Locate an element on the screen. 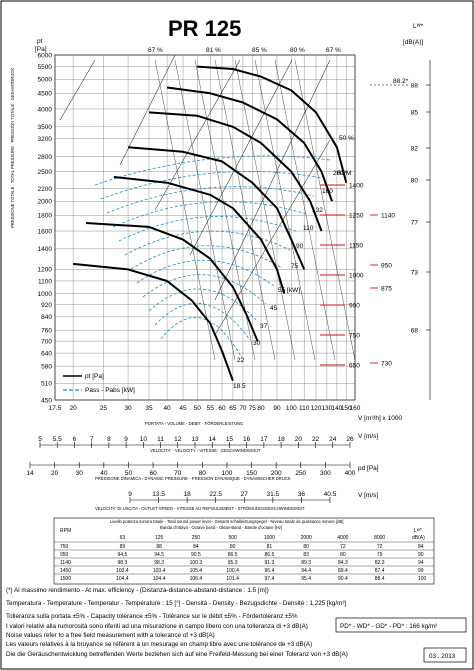 This screenshot has width=474, height=670. efficiency-labels: 67 % 81 % 85 % 80 % 67 % 50 % is located at coordinates (251, 94).